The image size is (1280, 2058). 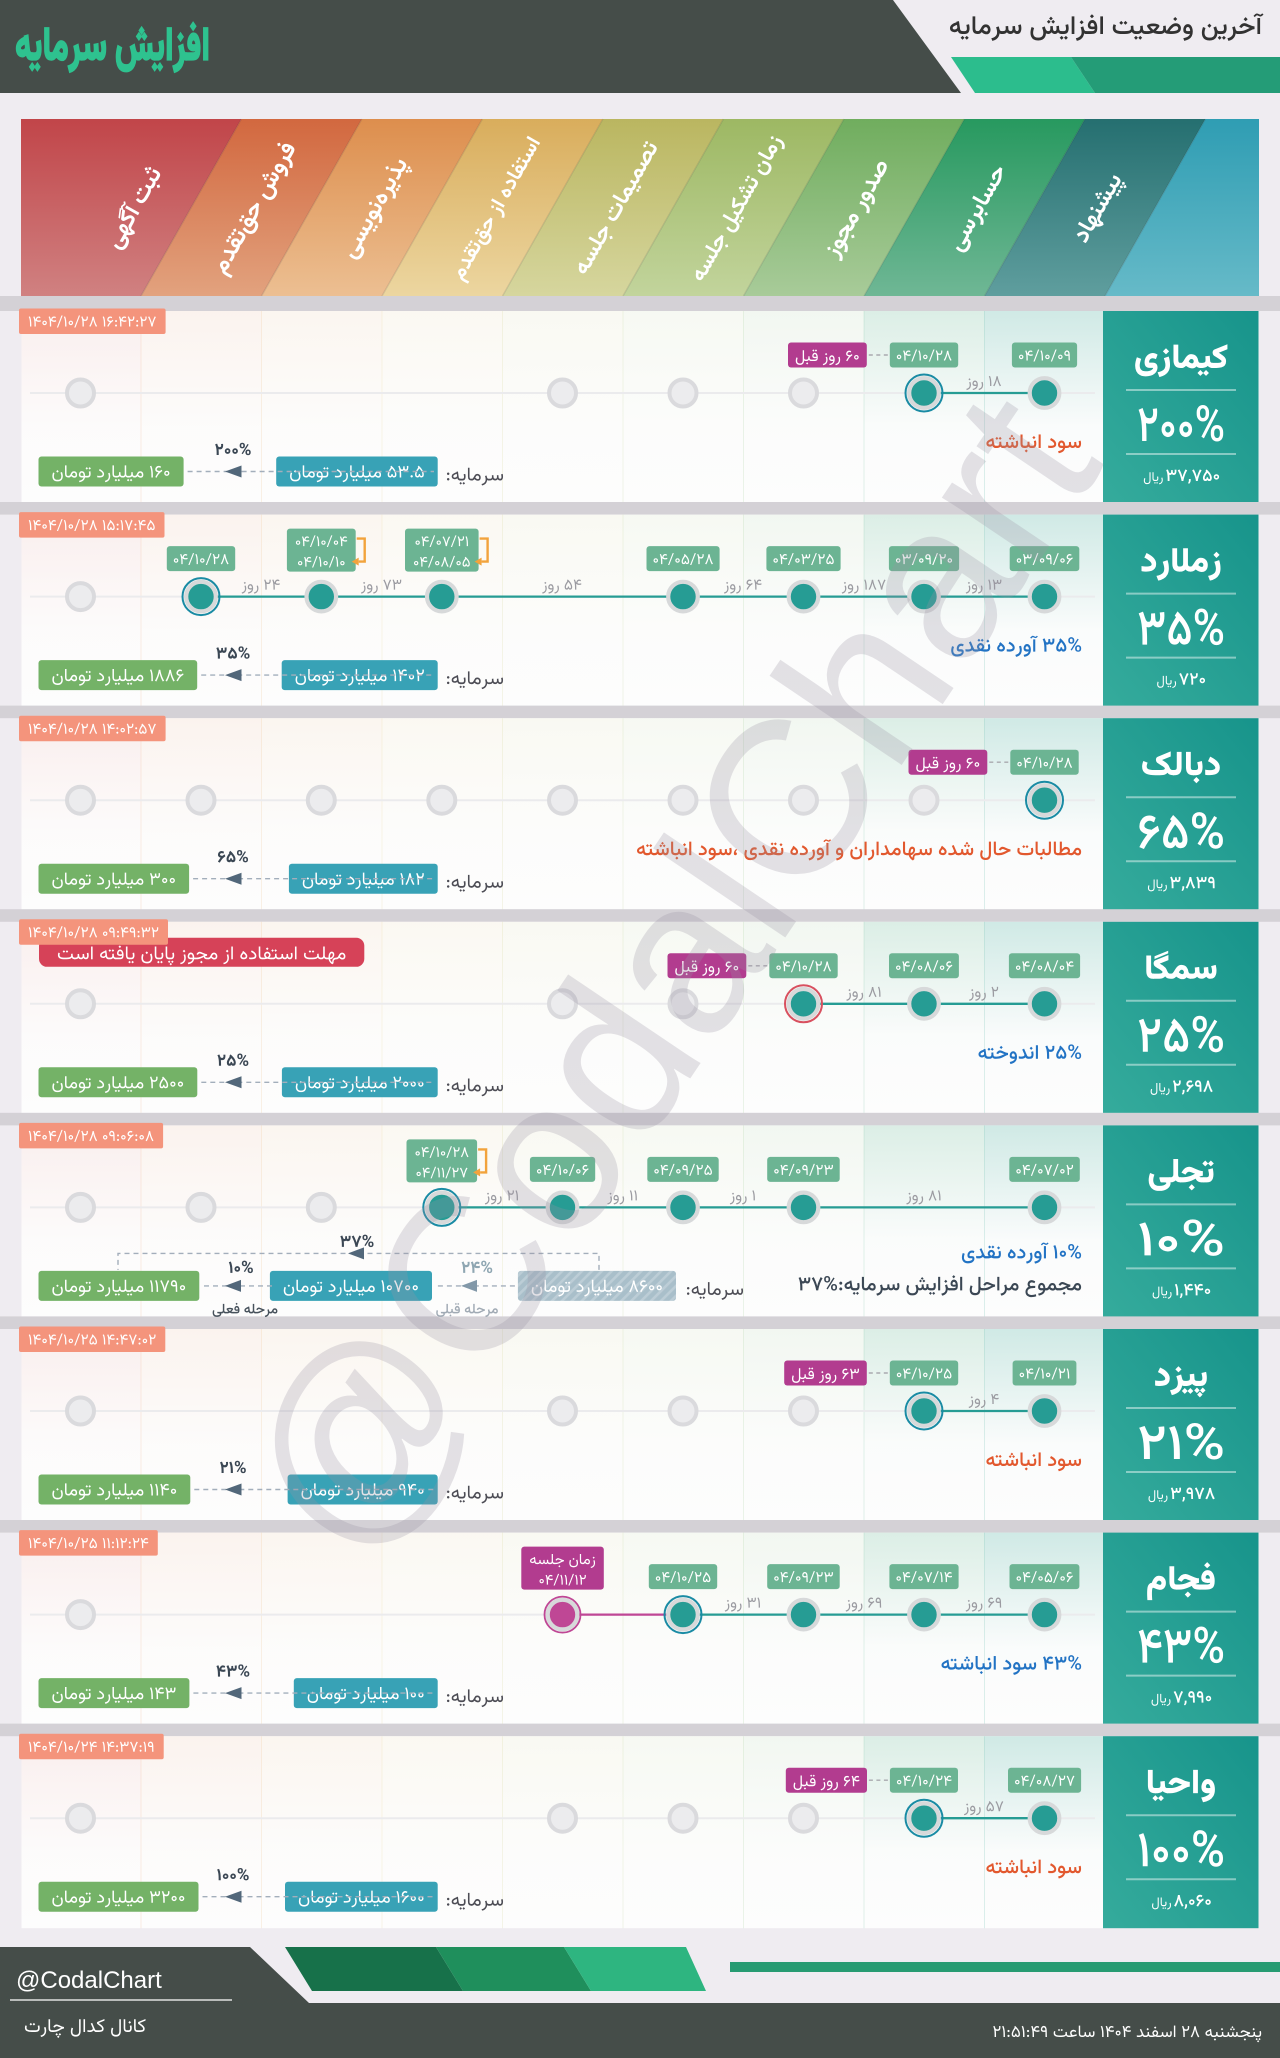 What do you see at coordinates (89, 1980) in the screenshot?
I see `svg-text: @CodalChart` at bounding box center [89, 1980].